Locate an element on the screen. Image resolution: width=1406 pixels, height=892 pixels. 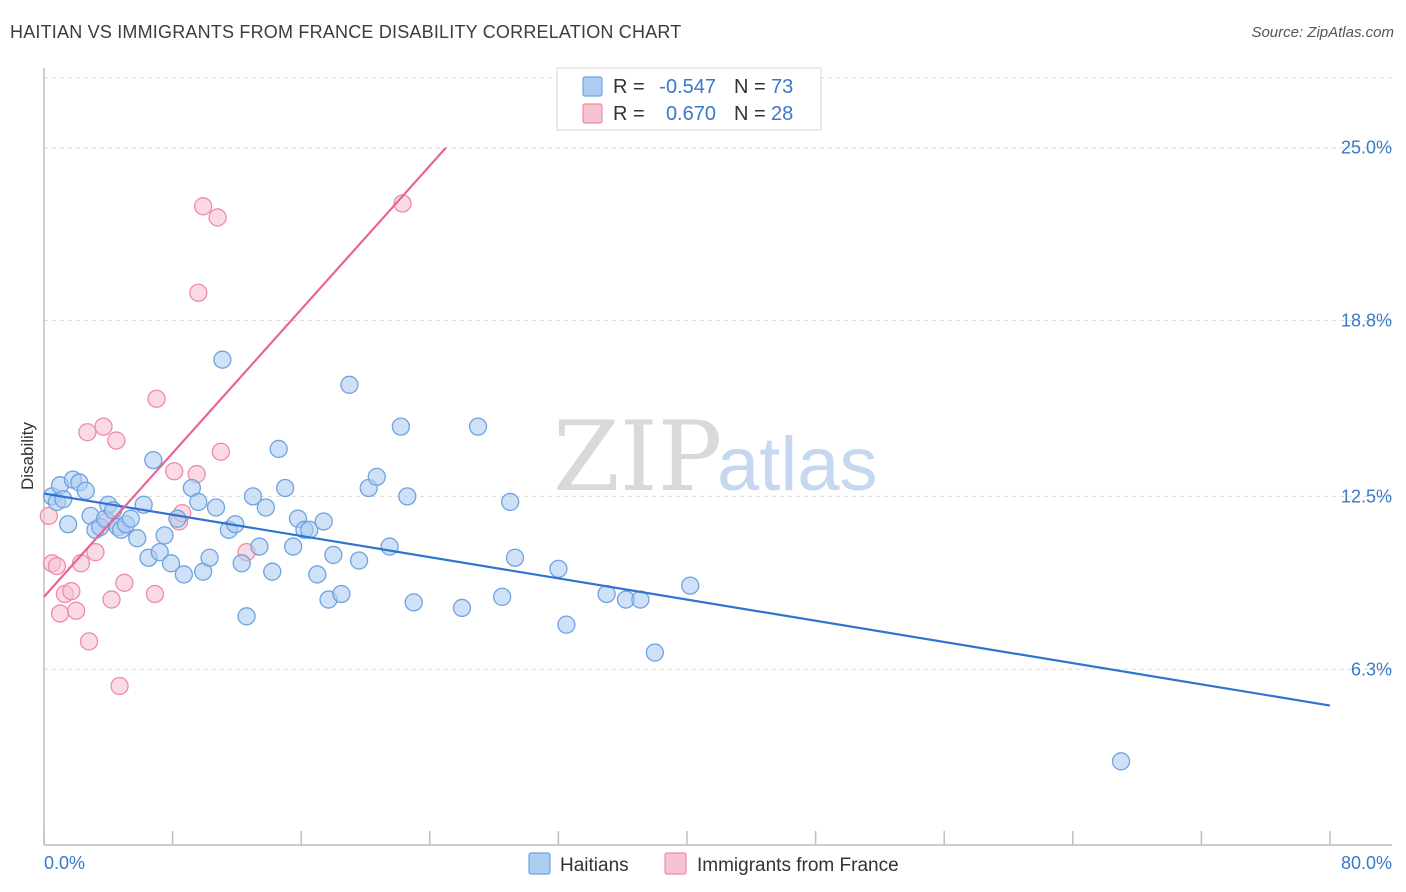
correlation-legend: R = -0.547 N = 73 R = 0.670 N = 28 is located at coordinates (689, 99).